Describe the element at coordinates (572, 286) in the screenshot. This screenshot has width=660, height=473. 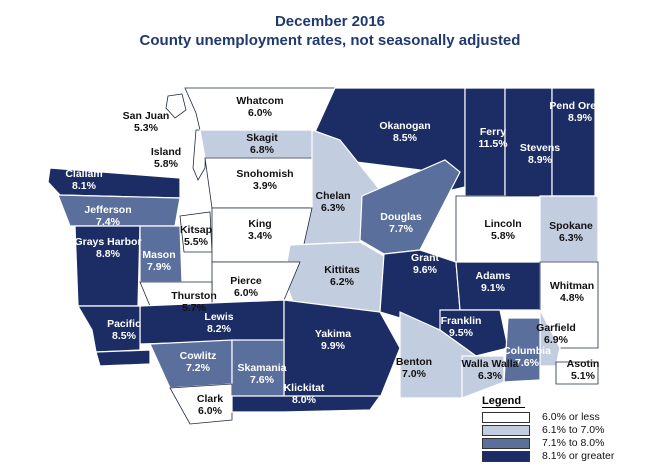
I see `county-name: Whitman` at that location.